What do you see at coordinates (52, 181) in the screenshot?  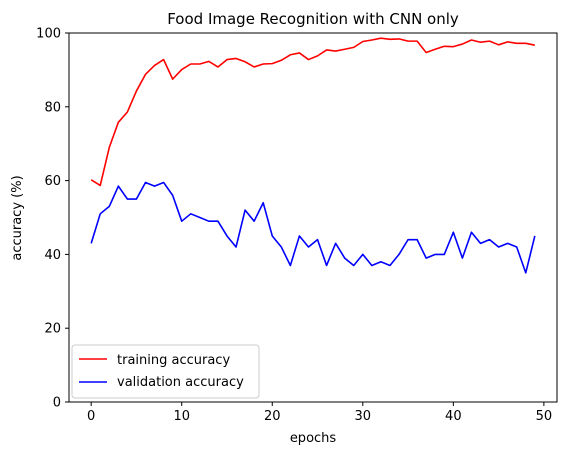 I see `y-tick-label: 60` at bounding box center [52, 181].